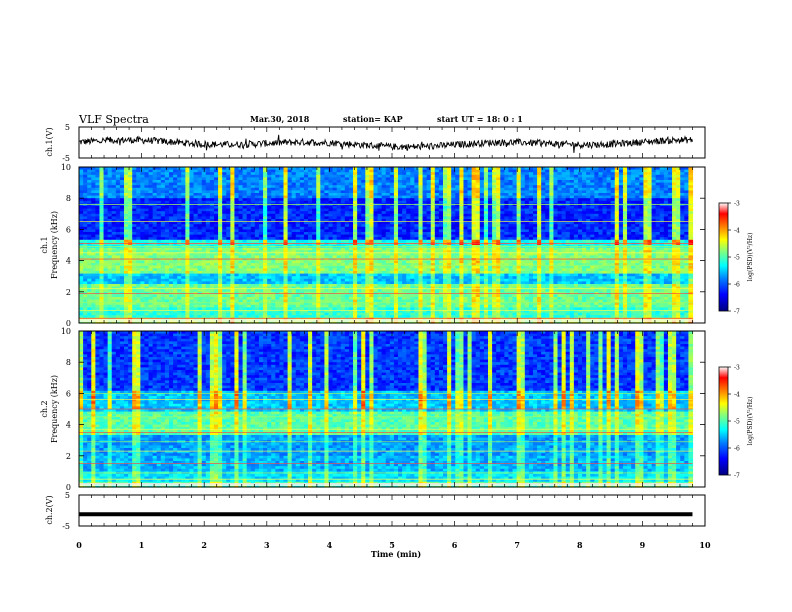 This screenshot has width=792, height=612. I want to click on time-tick-label: 7, so click(517, 545).